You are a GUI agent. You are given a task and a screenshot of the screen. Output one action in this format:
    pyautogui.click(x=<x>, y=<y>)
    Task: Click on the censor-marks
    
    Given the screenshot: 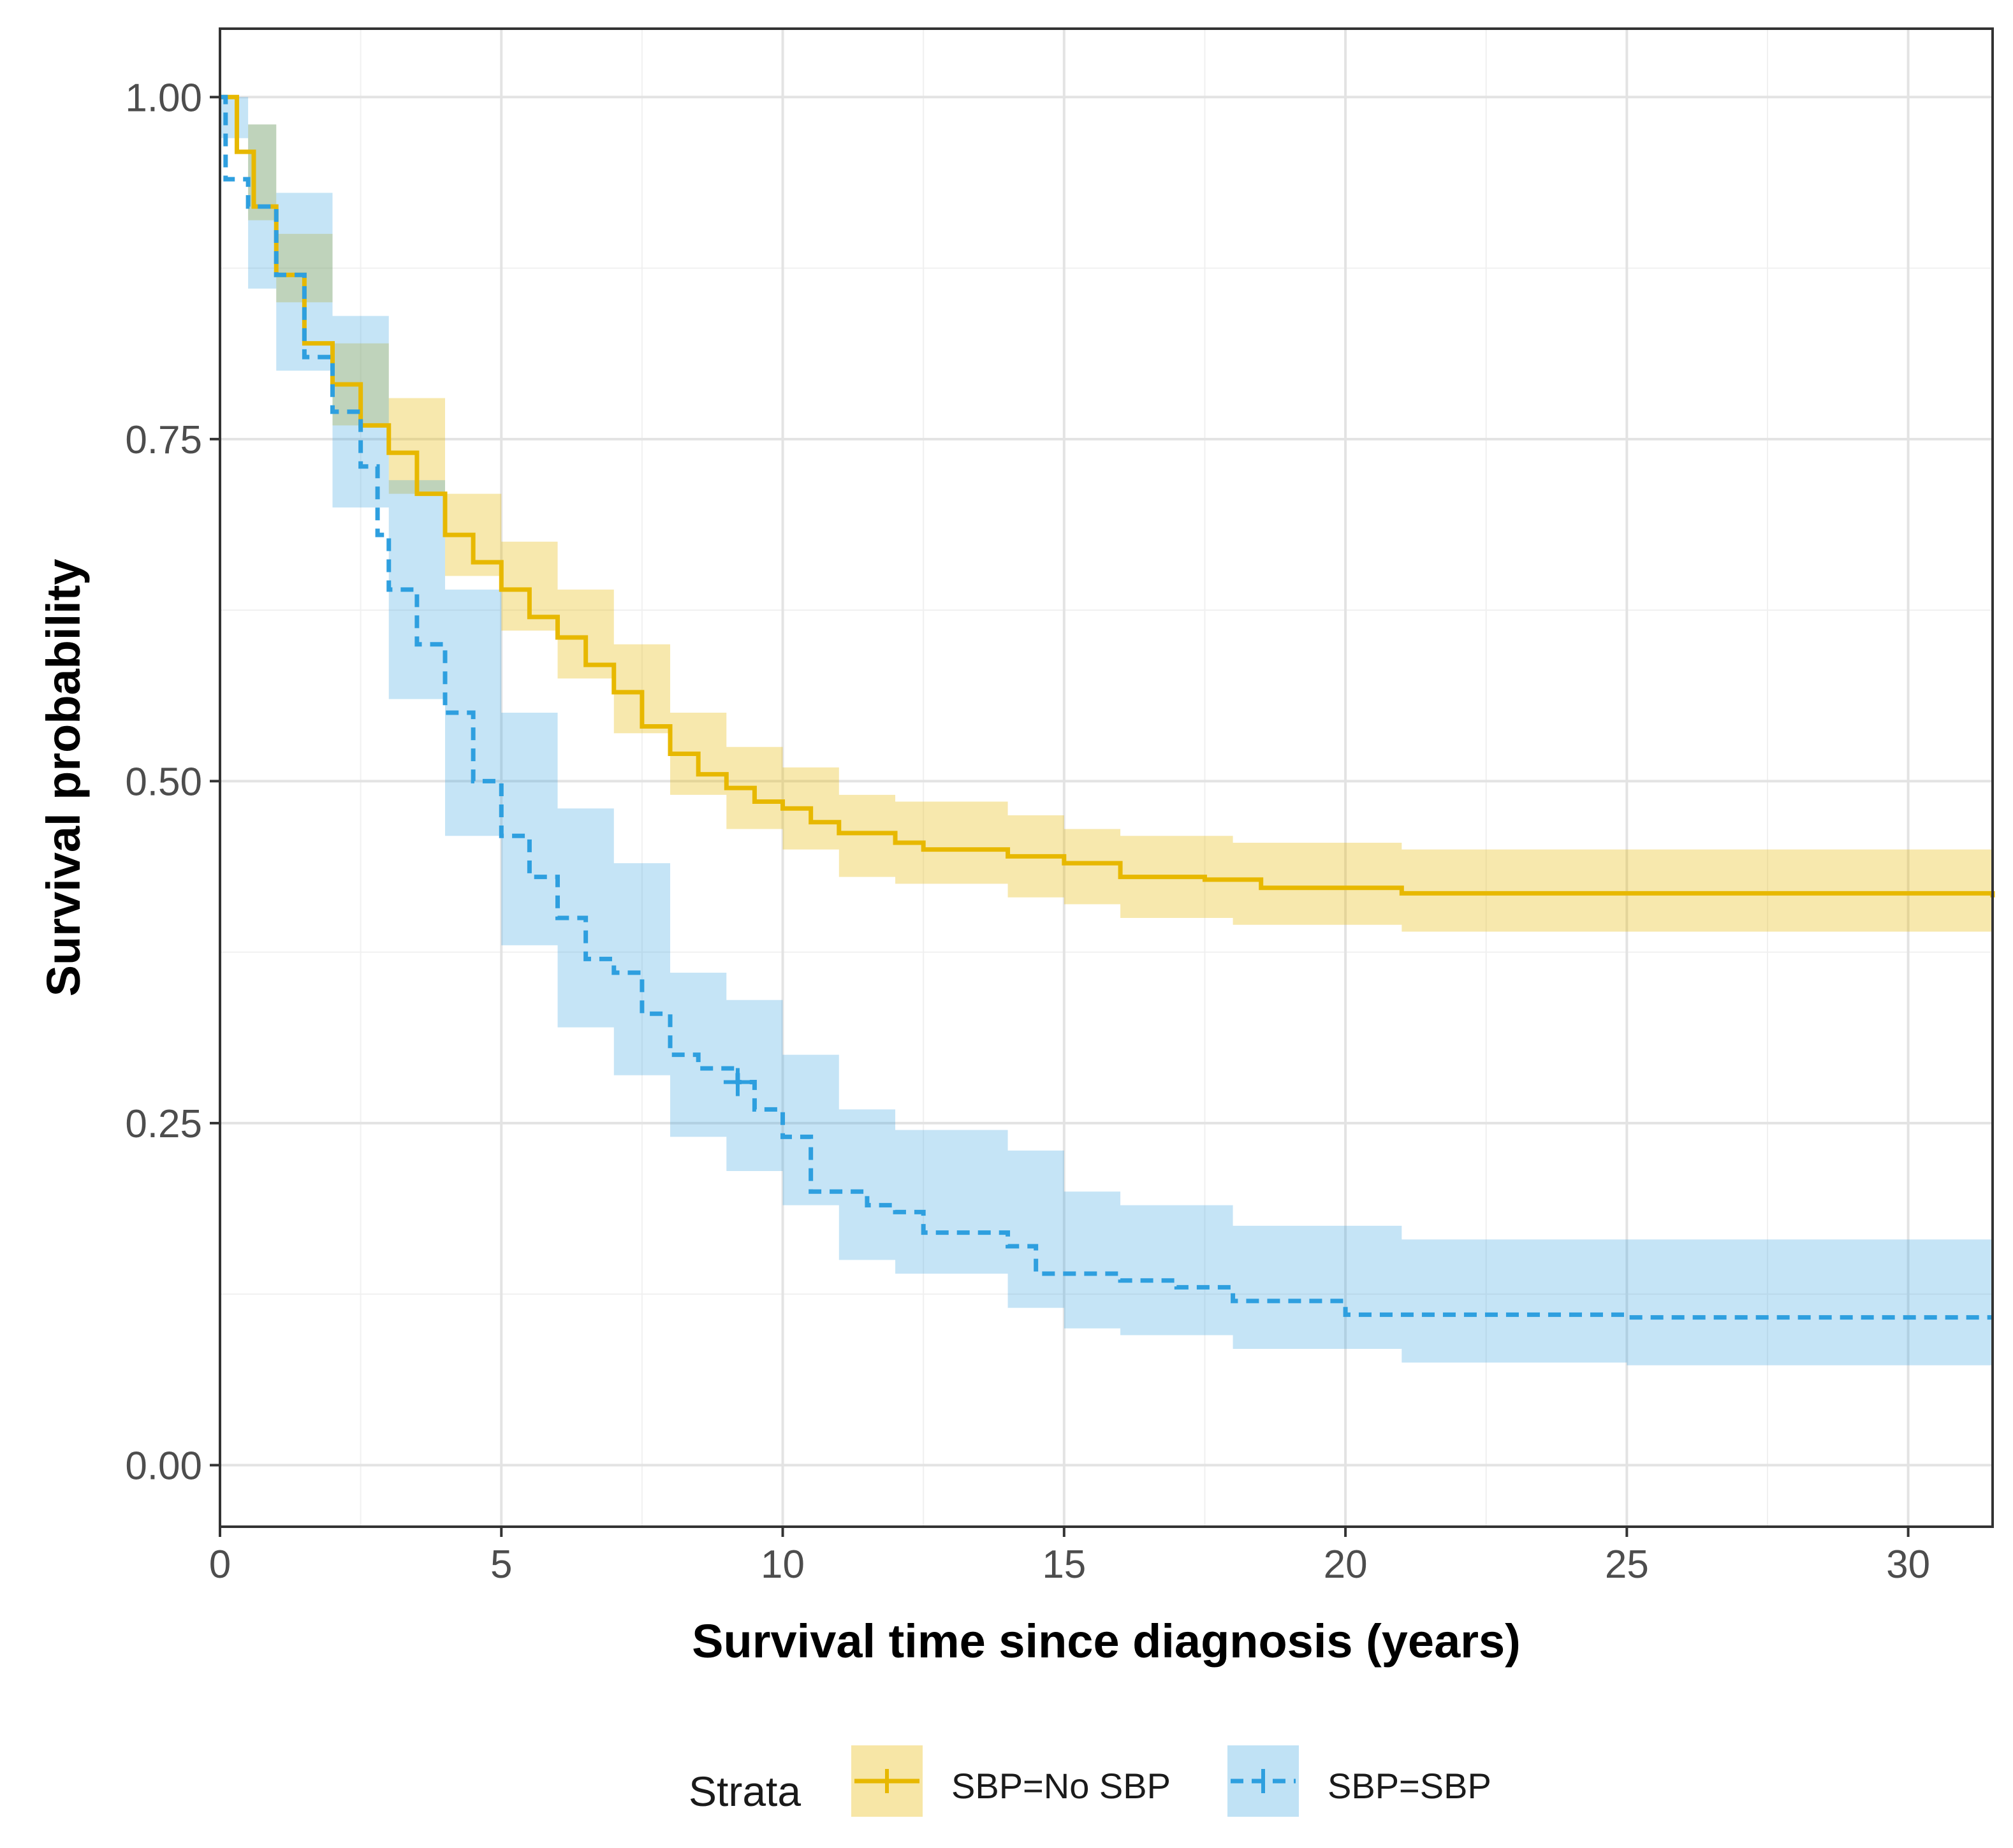 What is the action you would take?
    pyautogui.click(x=737, y=1082)
    